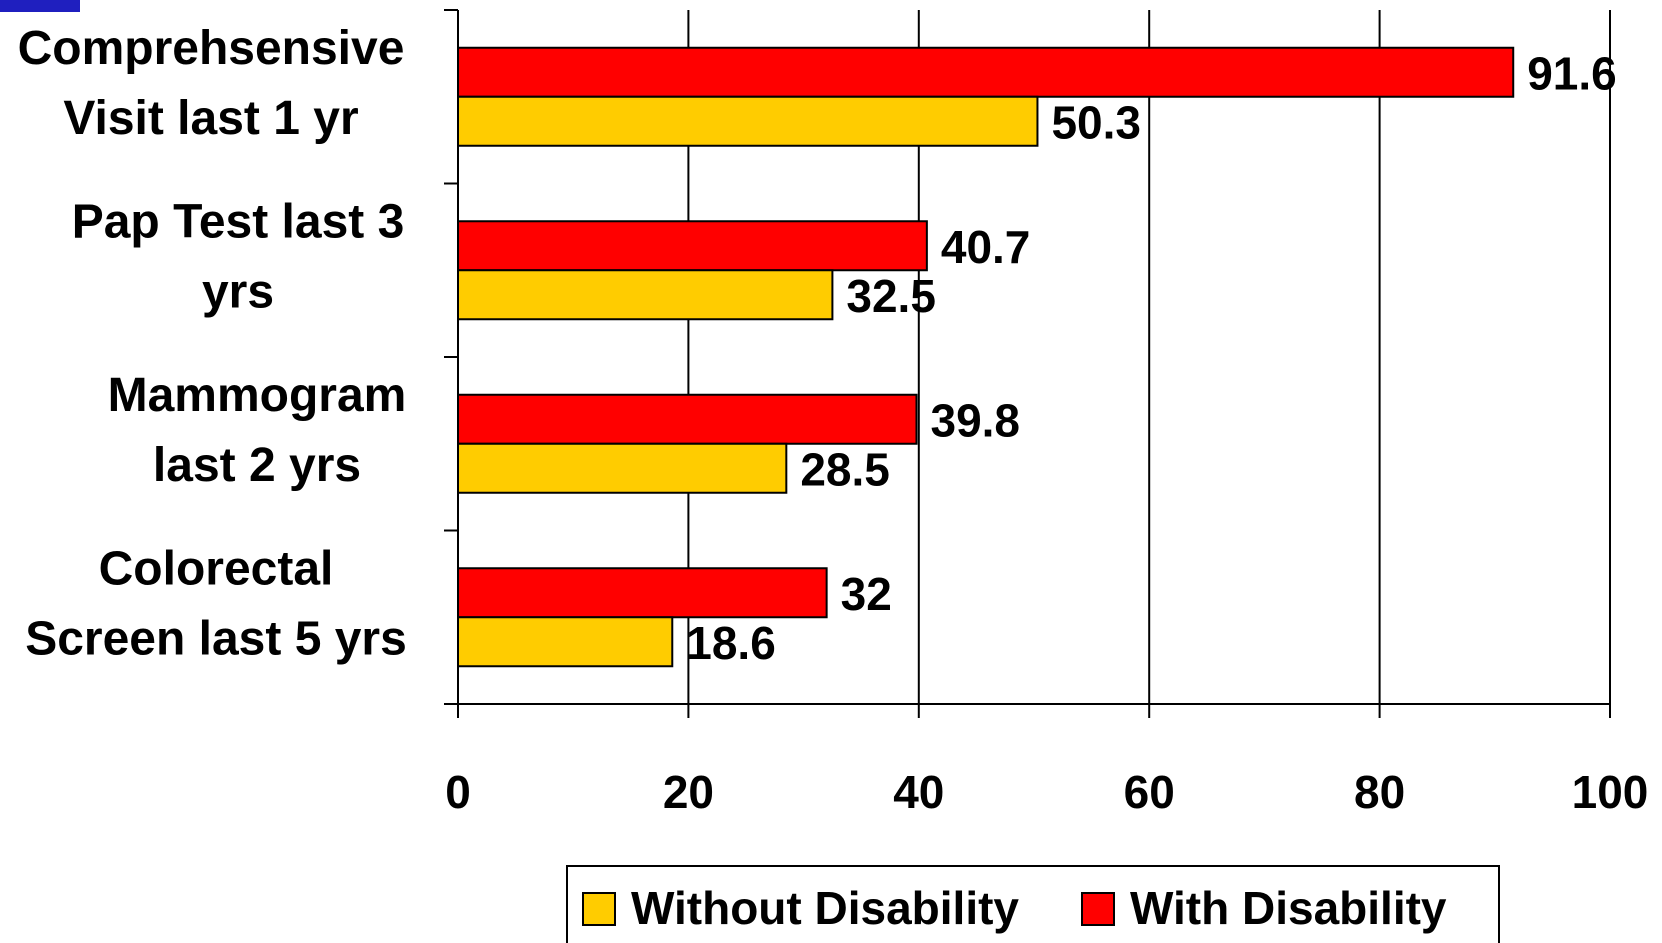 This screenshot has width=1662, height=943. Describe the element at coordinates (845, 469) in the screenshot. I see `data-label: 28.5` at that location.